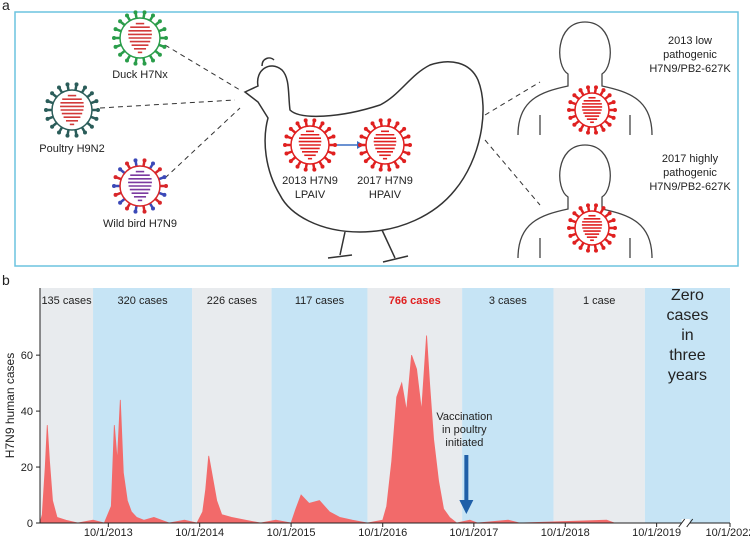 The width and height of the screenshot is (750, 540). I want to click on annotation-text: in poultry, so click(464, 430).